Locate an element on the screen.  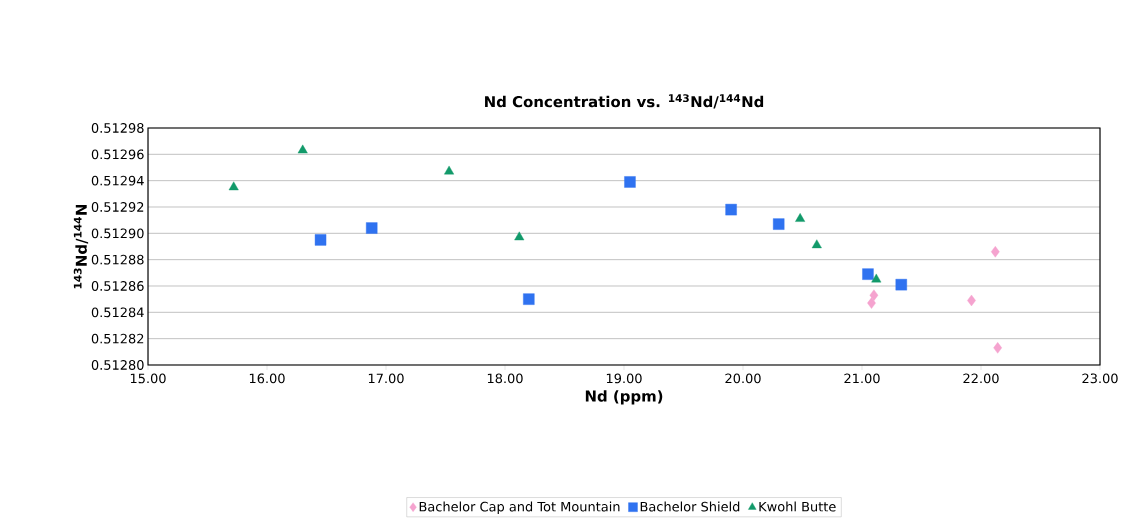
y-tick-label: 0.51286 is located at coordinates (117, 286).